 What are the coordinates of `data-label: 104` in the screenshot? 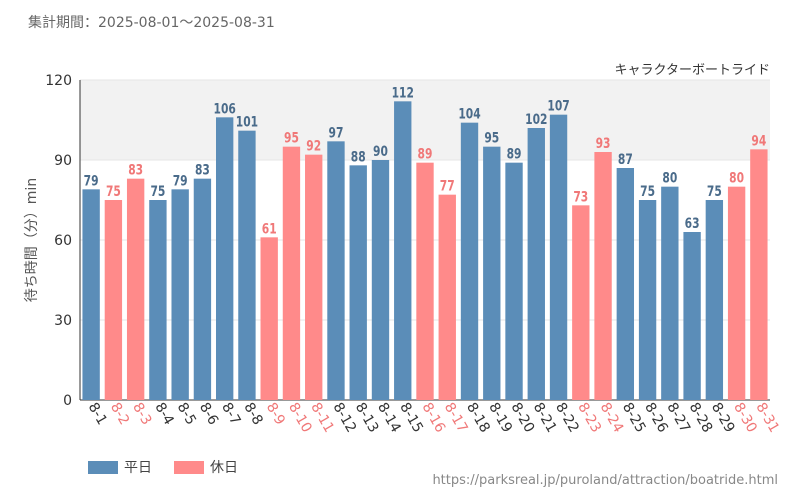 It's located at (469, 115).